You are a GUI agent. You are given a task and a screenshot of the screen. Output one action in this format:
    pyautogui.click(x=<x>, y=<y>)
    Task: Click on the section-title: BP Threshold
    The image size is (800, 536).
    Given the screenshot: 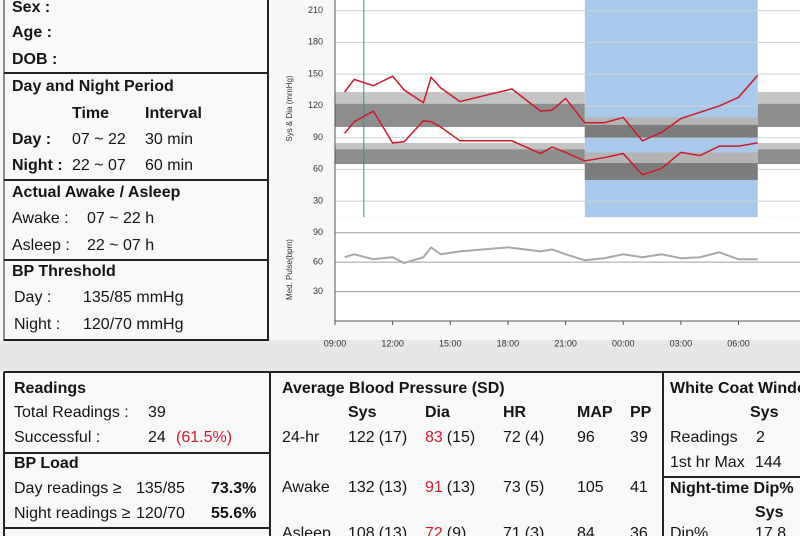 What is the action you would take?
    pyautogui.click(x=64, y=271)
    